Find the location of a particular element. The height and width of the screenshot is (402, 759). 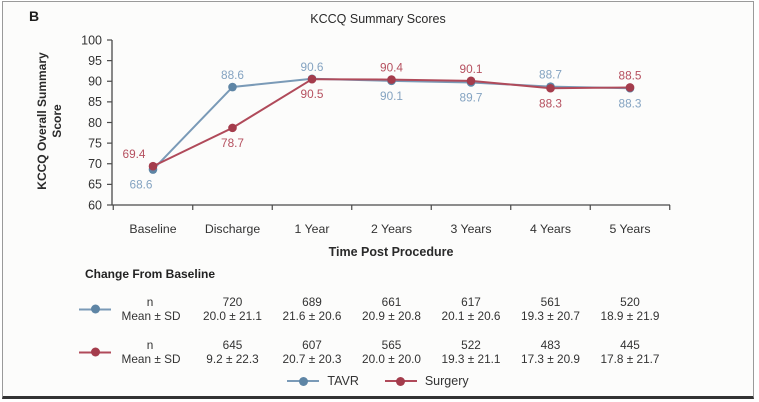

x-tick-label: Discharge is located at coordinates (233, 229).